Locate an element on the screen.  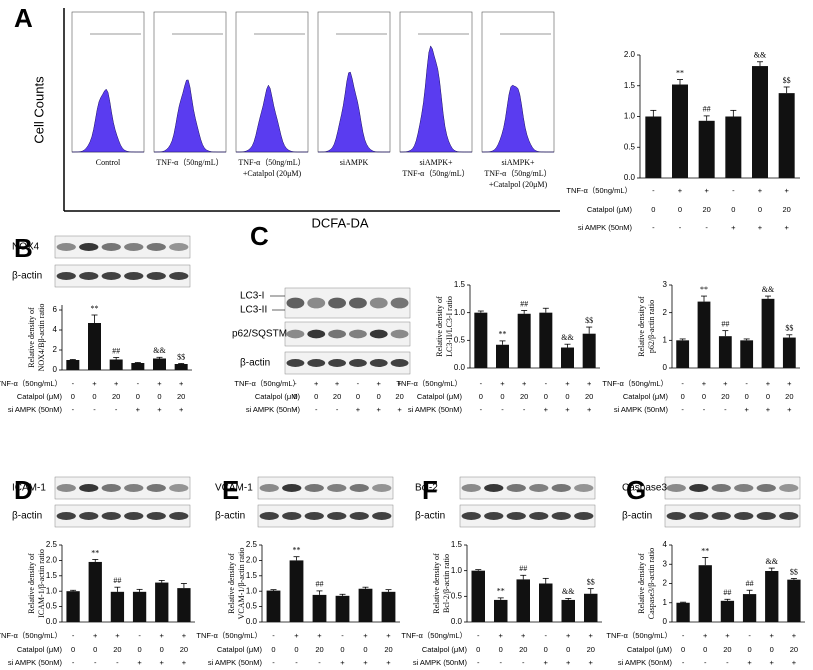
panel-label: D is located at coordinates (23, 490).